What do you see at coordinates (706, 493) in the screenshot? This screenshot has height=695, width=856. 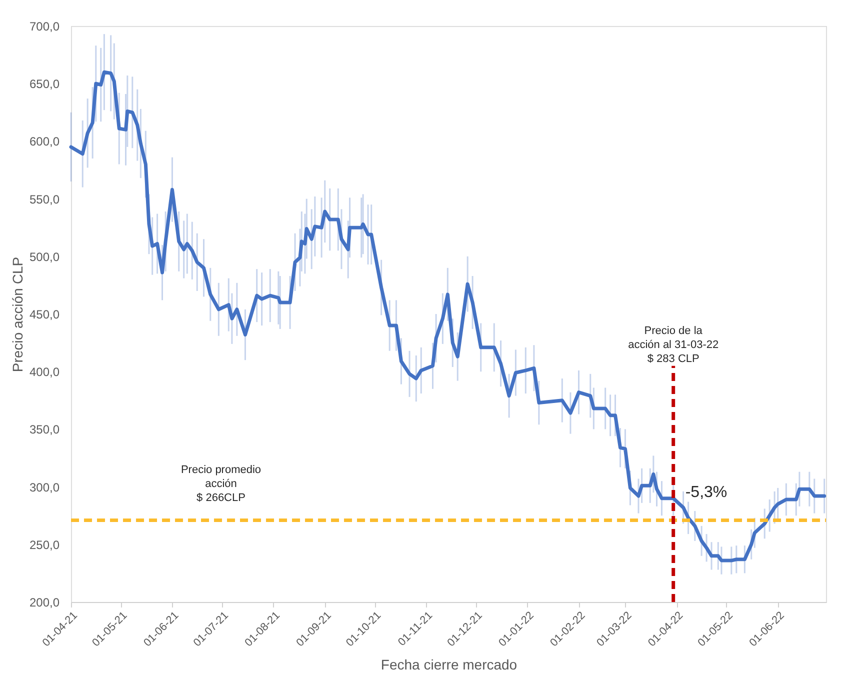 I see `annotation: -5,3%` at bounding box center [706, 493].